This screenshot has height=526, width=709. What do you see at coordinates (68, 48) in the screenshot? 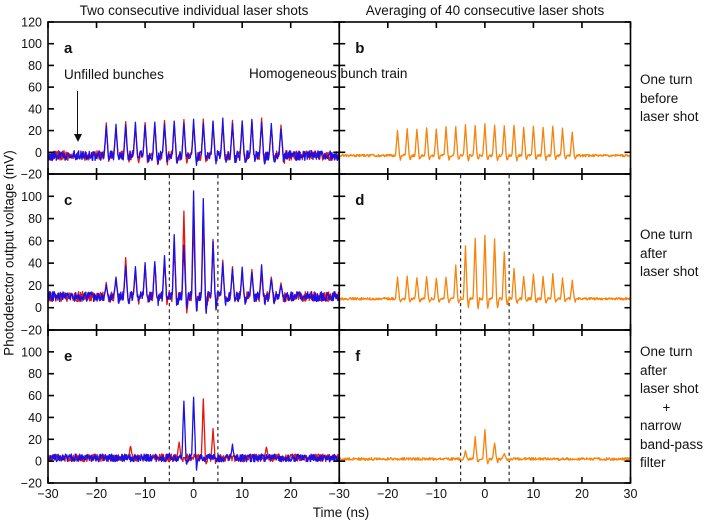
I see `panel-label-a: a` at bounding box center [68, 48].